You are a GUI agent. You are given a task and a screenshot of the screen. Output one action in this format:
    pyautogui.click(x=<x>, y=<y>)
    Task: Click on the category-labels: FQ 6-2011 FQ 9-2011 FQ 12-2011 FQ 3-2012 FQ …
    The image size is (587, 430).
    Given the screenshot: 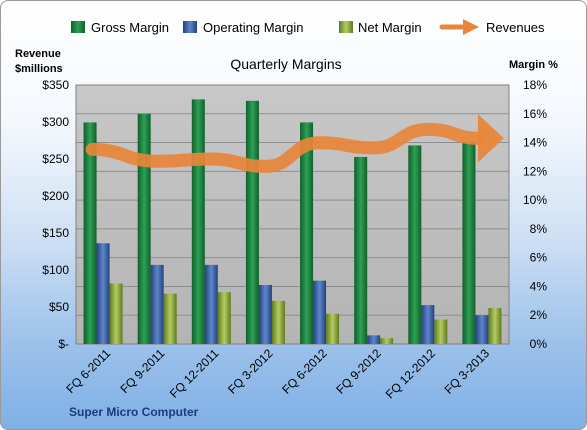 What is the action you would take?
    pyautogui.click(x=277, y=373)
    